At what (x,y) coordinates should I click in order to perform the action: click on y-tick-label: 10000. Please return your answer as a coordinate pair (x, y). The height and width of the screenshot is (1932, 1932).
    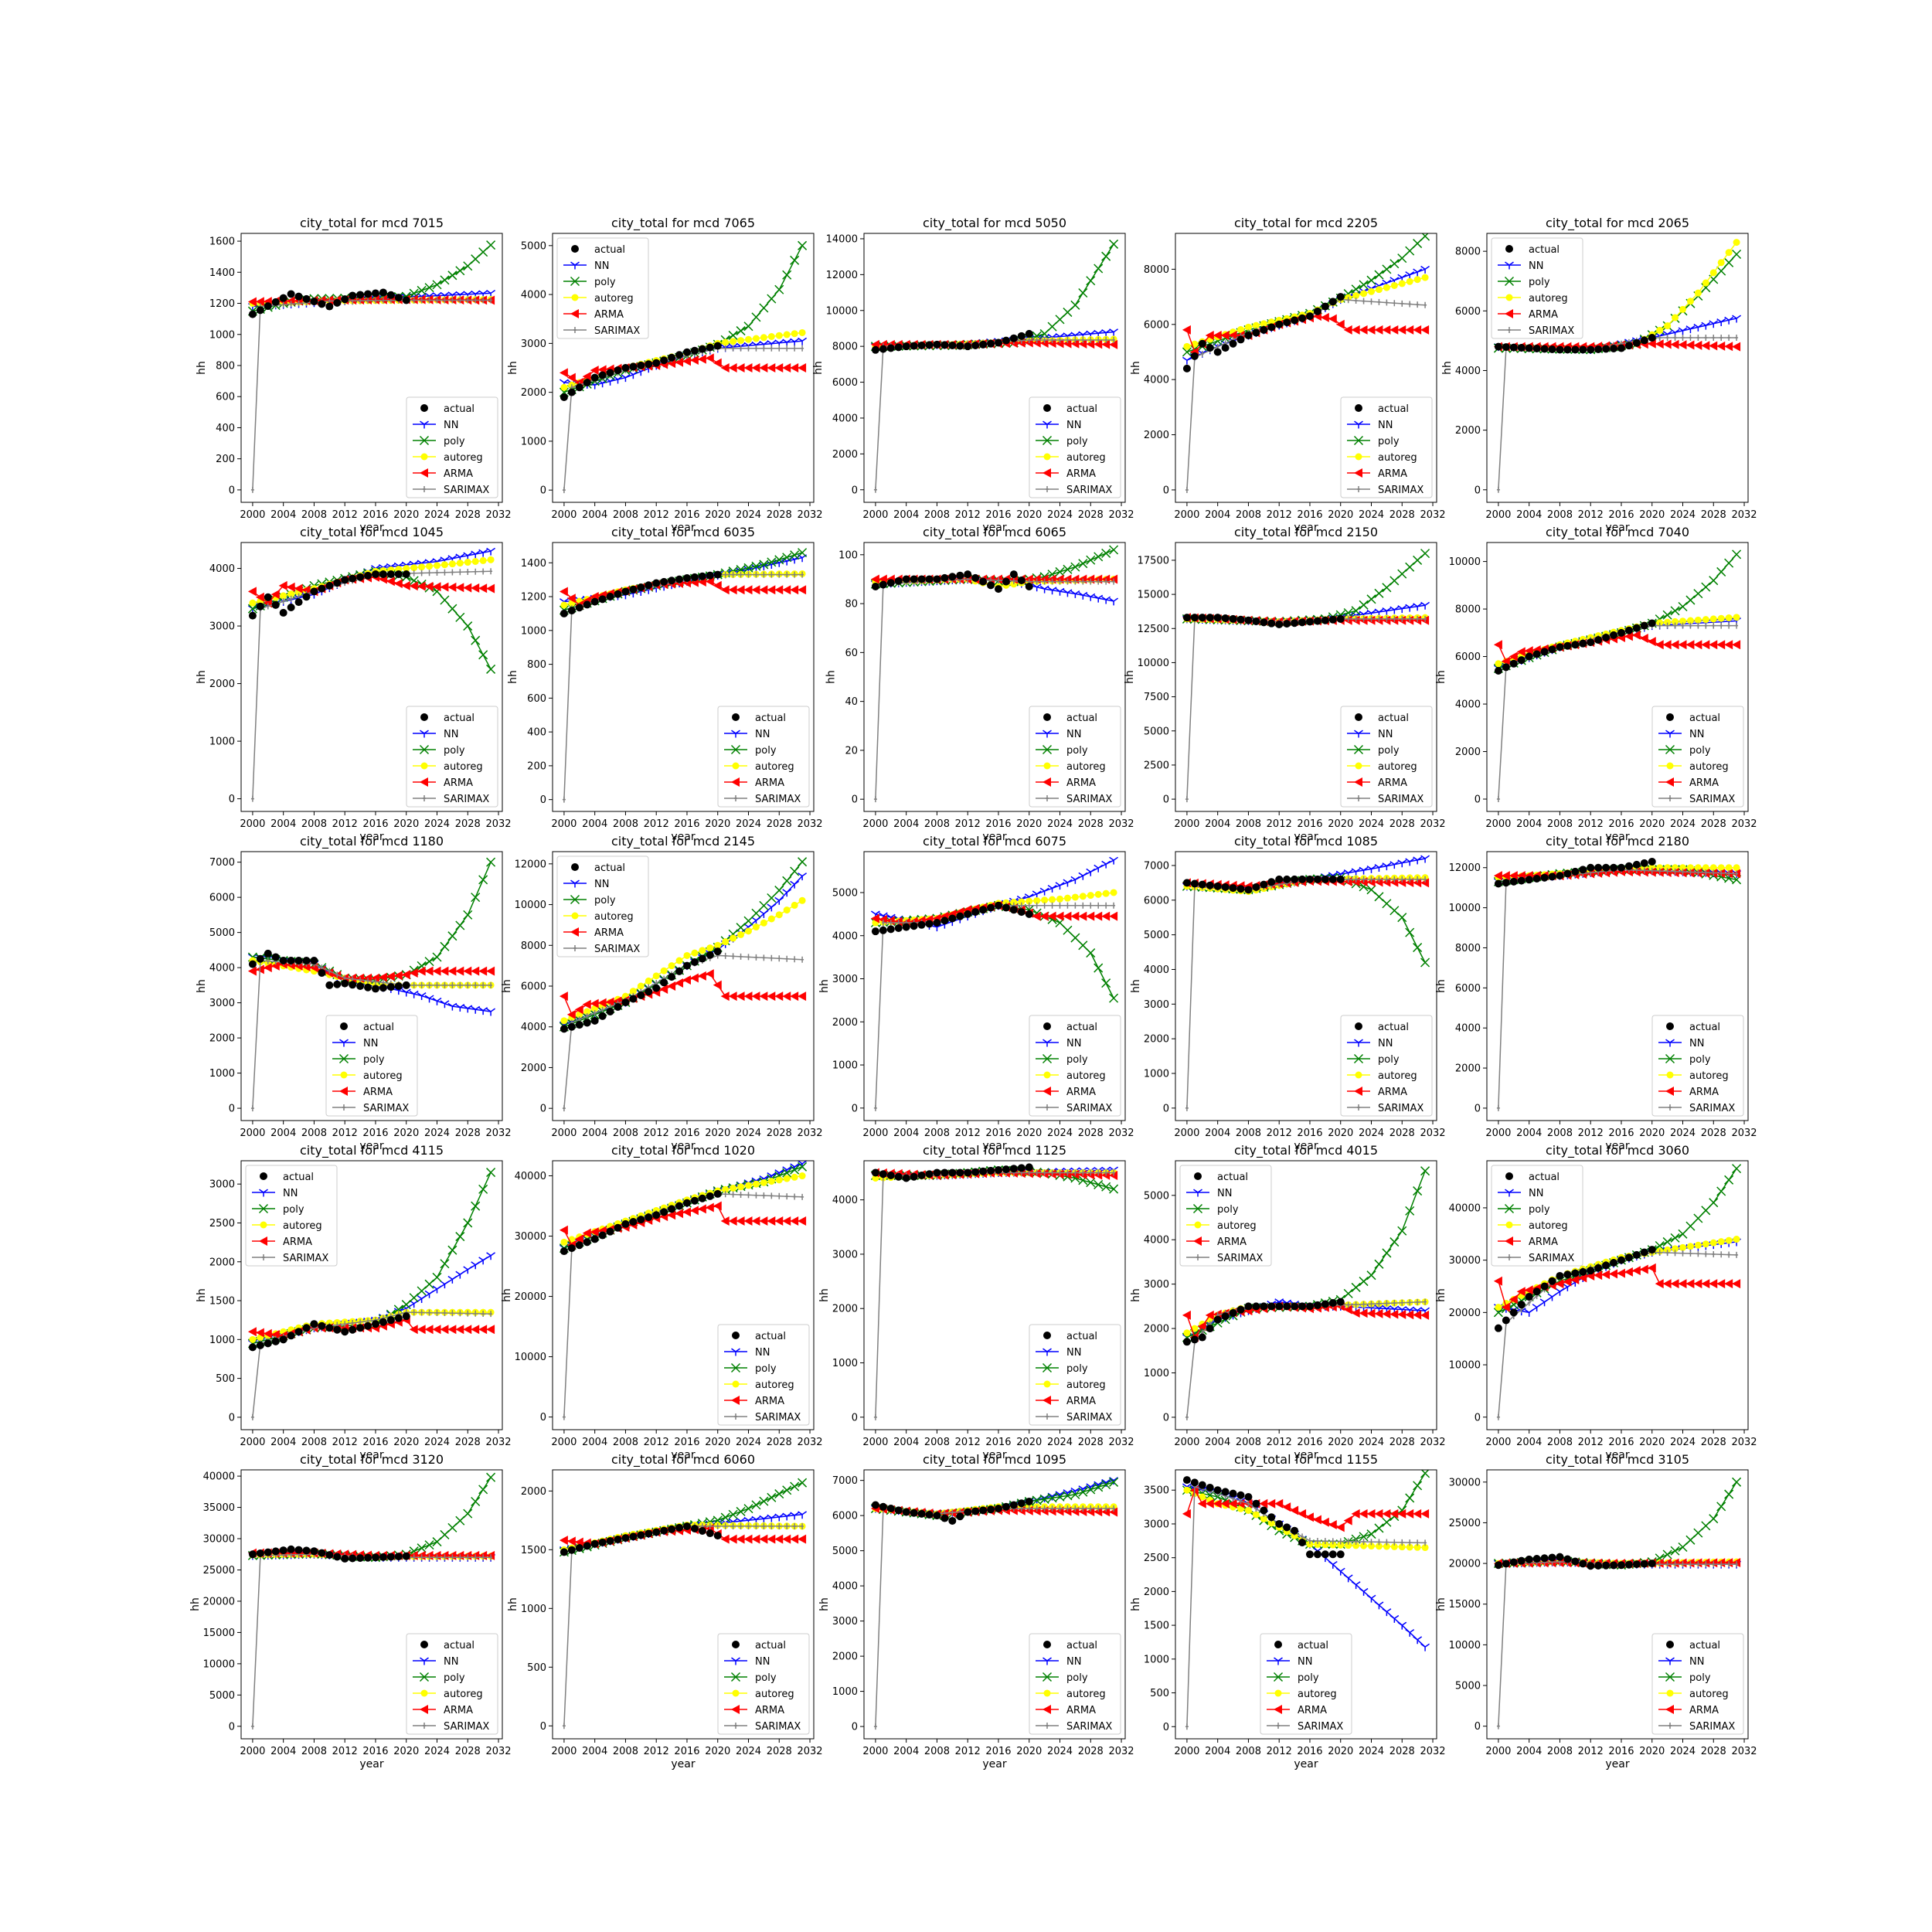
    Looking at the image, I should click on (1154, 663).